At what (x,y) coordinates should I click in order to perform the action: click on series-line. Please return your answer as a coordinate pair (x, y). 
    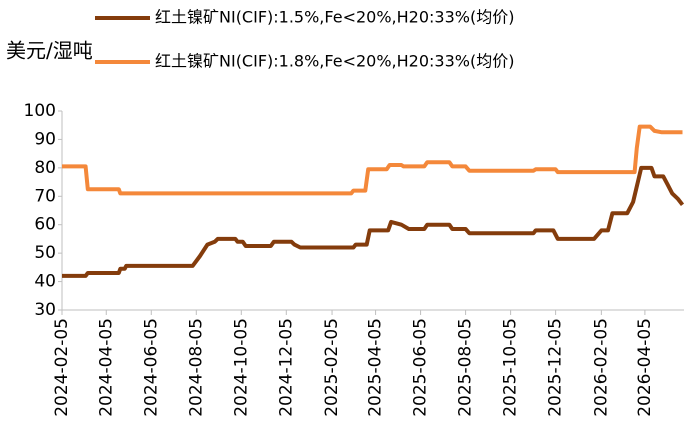
    Looking at the image, I should click on (372, 160).